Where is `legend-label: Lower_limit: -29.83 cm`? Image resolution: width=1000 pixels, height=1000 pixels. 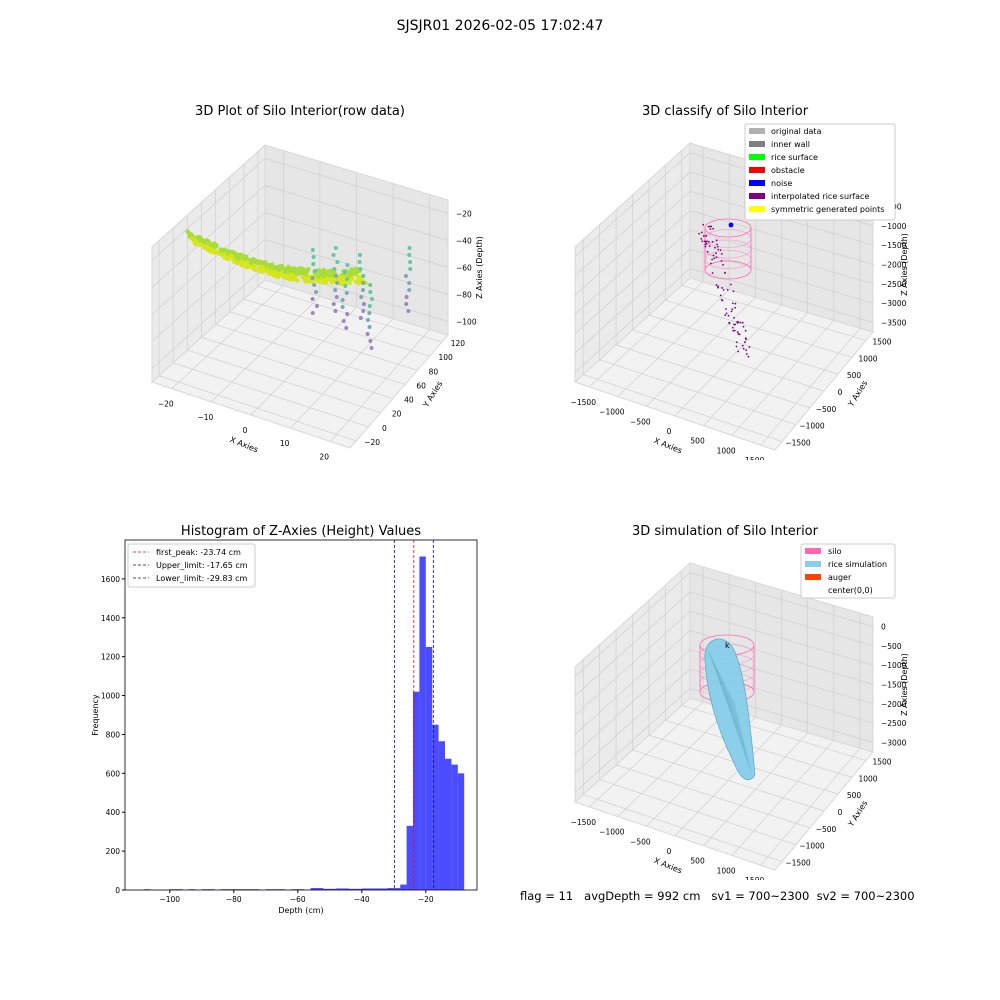
legend-label: Lower_limit: -29.83 cm is located at coordinates (202, 578).